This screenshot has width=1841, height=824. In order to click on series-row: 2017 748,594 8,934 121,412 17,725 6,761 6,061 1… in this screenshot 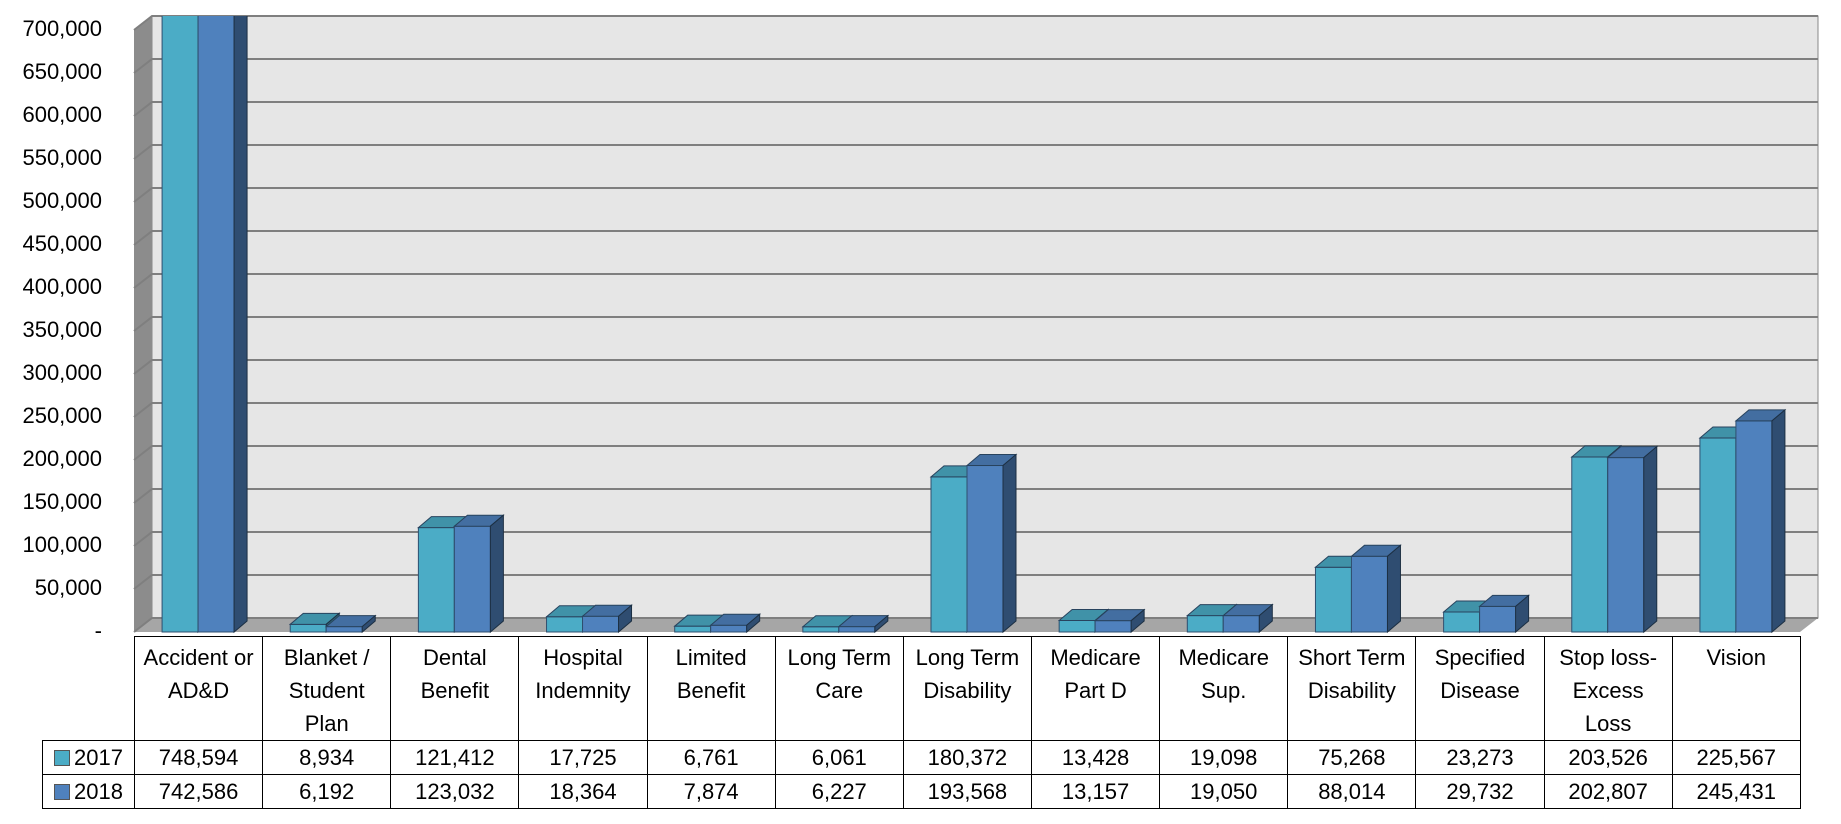, I will do `click(921, 757)`.